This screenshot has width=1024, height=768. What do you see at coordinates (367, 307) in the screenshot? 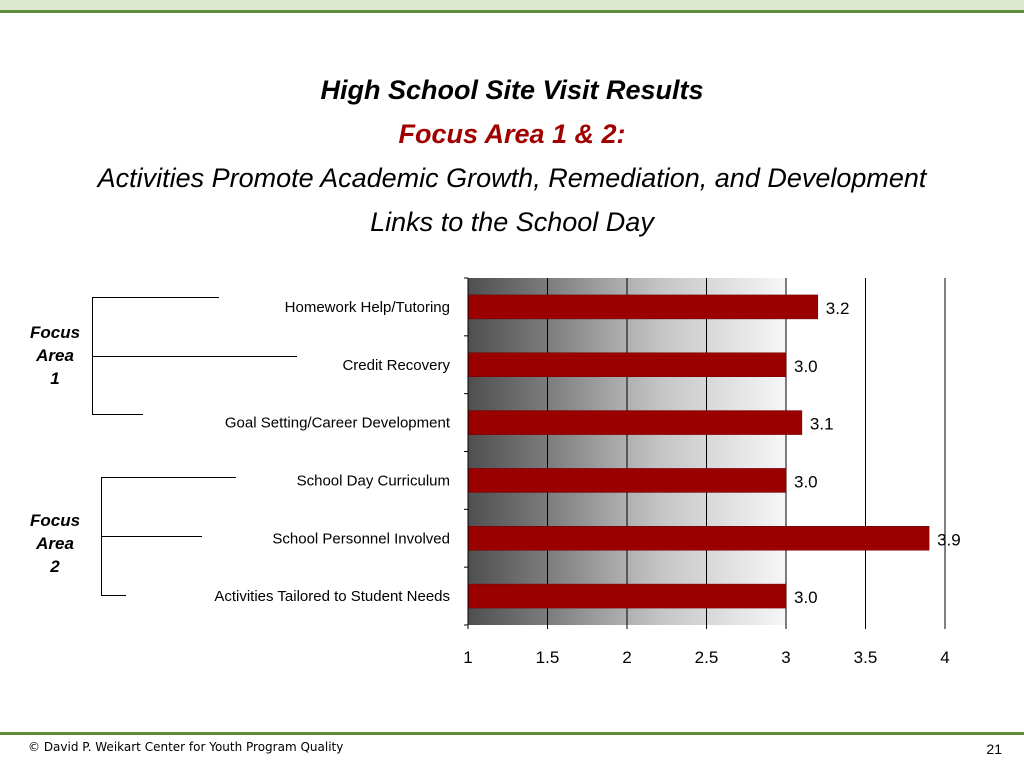
I see `category-label-0: Homework Help/Tutoring` at bounding box center [367, 307].